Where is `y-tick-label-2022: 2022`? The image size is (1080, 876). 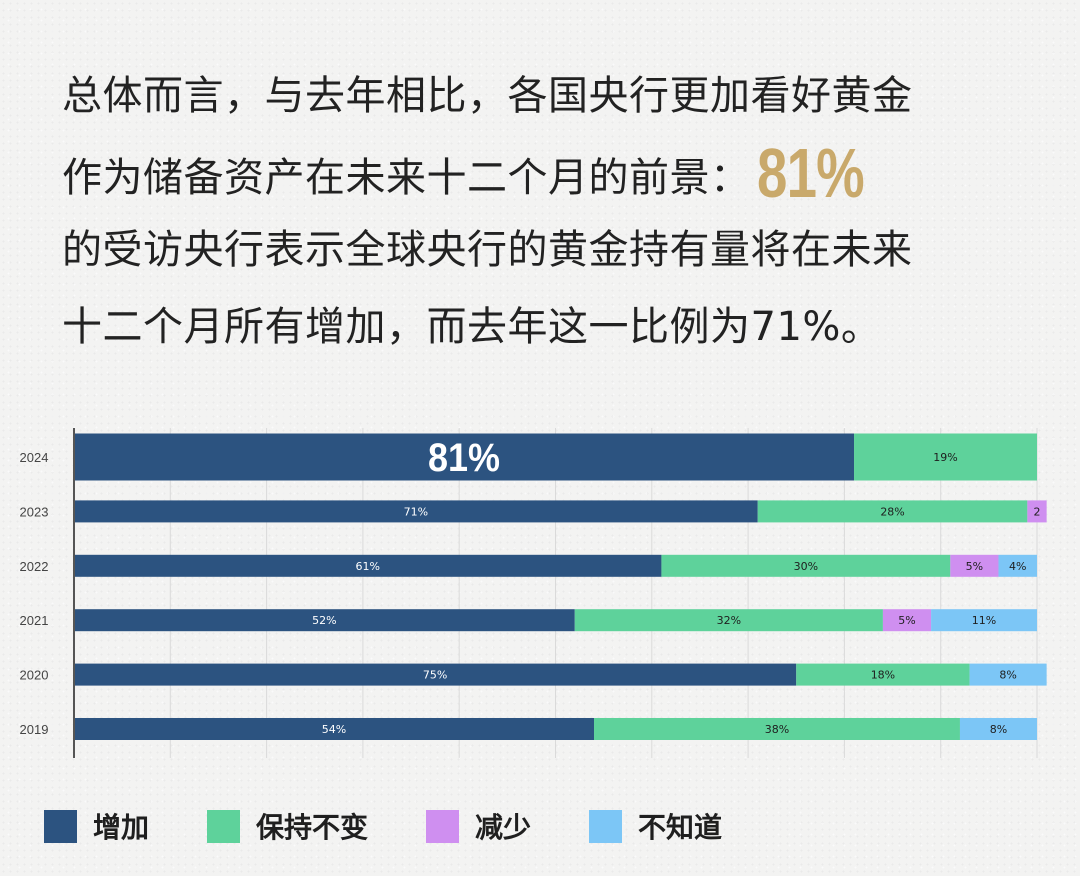 y-tick-label-2022: 2022 is located at coordinates (34, 566).